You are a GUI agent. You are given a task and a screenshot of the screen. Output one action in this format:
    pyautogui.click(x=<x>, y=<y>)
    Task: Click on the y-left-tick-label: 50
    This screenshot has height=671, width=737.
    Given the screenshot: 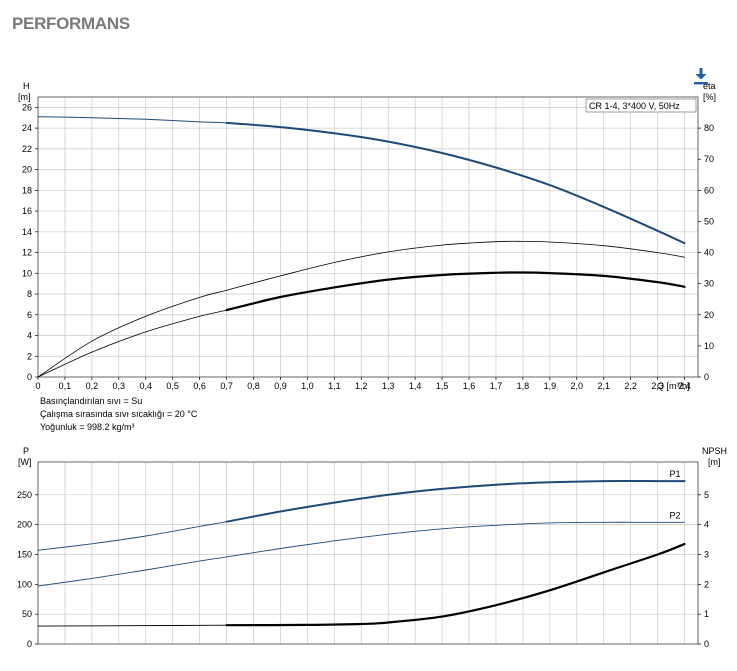 What is the action you would take?
    pyautogui.click(x=27, y=614)
    